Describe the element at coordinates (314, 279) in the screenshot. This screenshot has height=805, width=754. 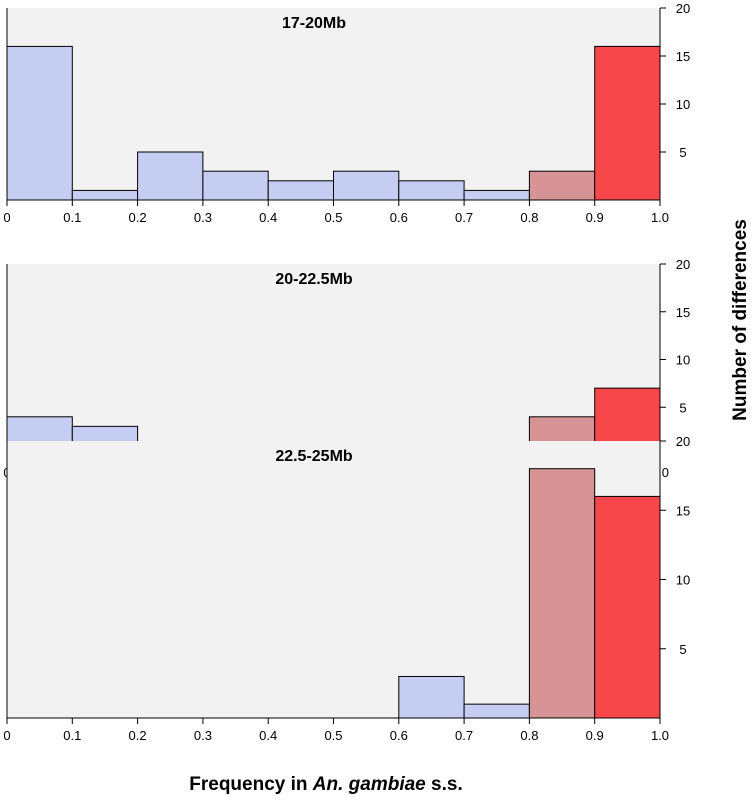
I see `panel-title: 20-22.5Mb` at that location.